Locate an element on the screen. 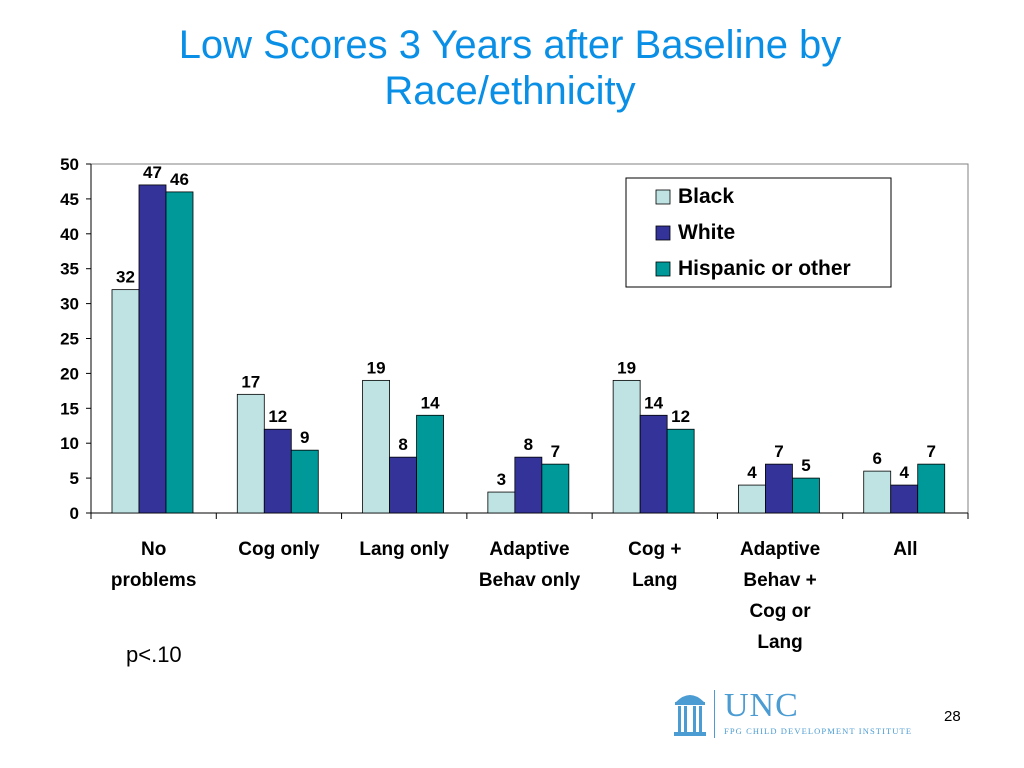 Image resolution: width=1024 pixels, height=768 pixels. old-well-icon is located at coordinates (690, 715).